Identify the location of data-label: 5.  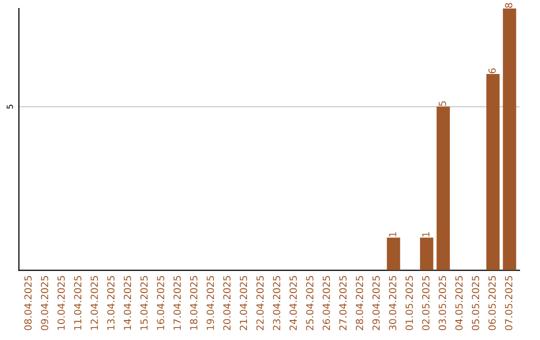
(442, 103).